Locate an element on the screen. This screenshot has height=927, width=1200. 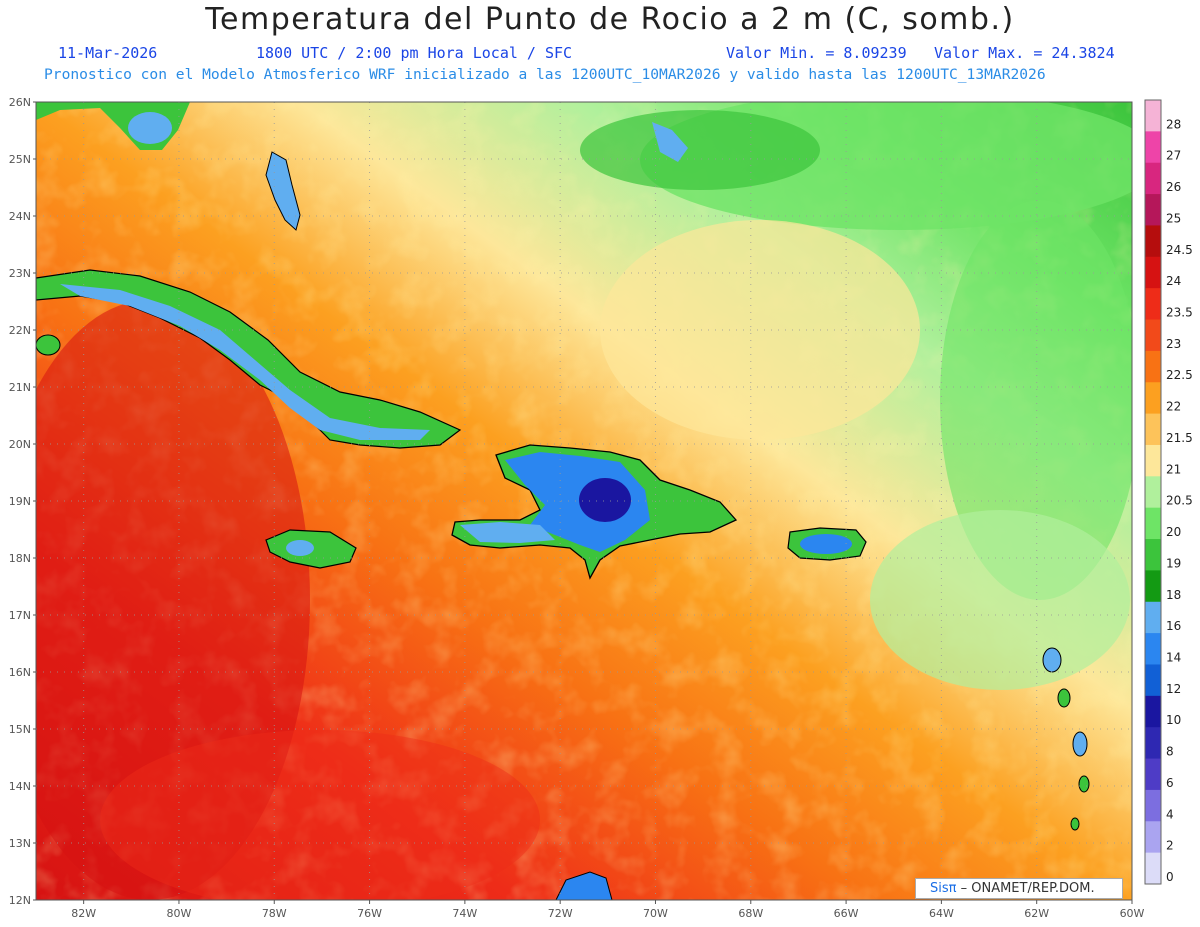
max-value: Valor Max. = 24.3824 is located at coordinates (1024, 53).